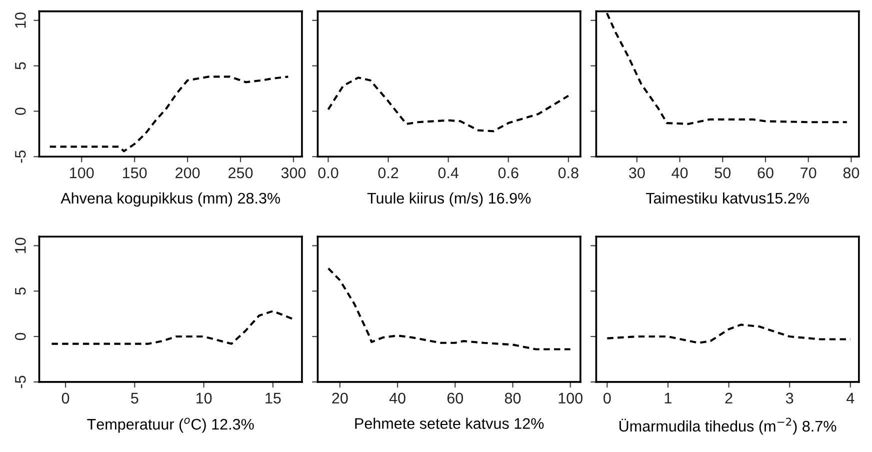  Describe the element at coordinates (273, 398) in the screenshot. I see `x-tick-label: 15` at that location.